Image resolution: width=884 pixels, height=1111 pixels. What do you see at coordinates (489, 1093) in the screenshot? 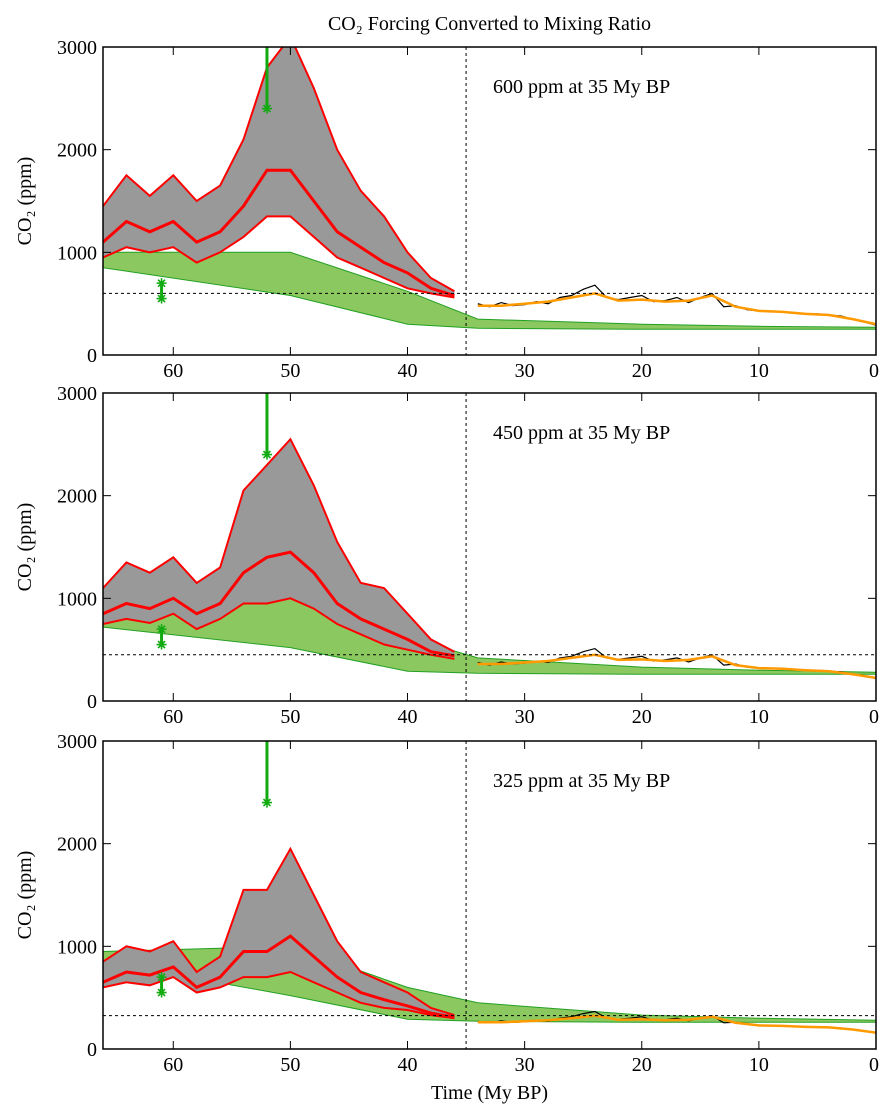
I see `x-axis-label: Time (My BP)` at bounding box center [489, 1093].